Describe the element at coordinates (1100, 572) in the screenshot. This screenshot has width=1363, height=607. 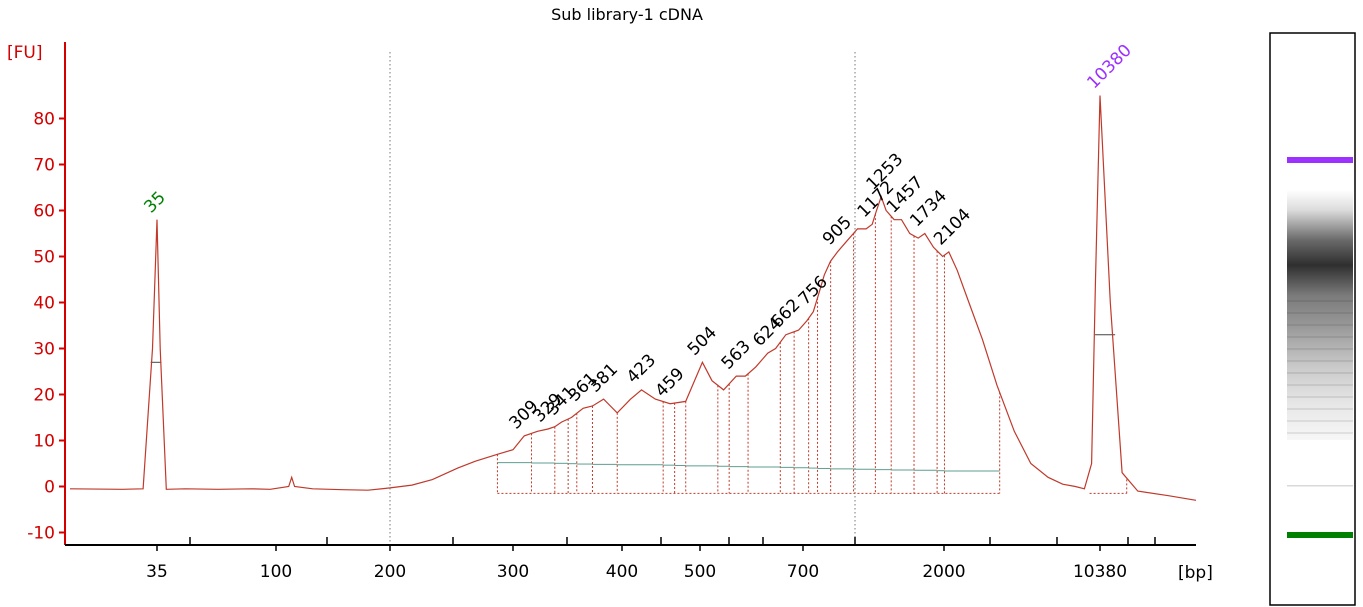
I see `x-tick-label: 10380` at that location.